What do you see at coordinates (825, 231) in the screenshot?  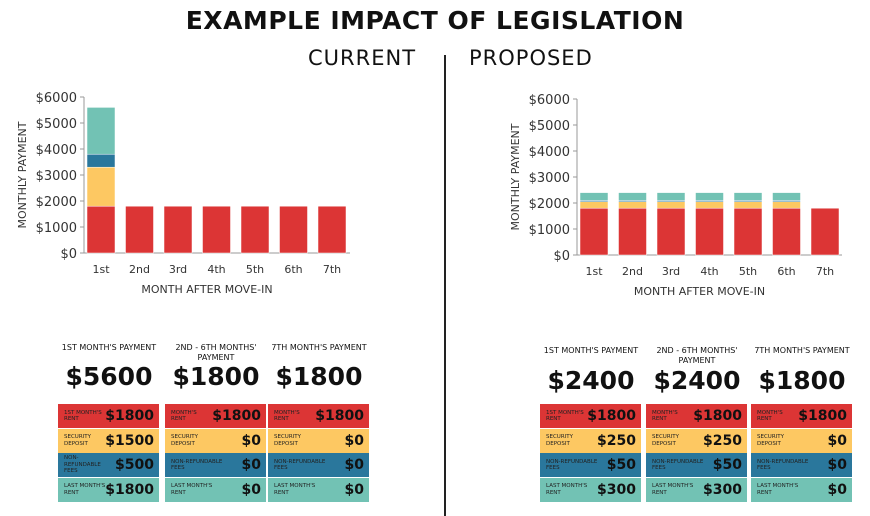 I see `bar-month-s-rent-7th` at bounding box center [825, 231].